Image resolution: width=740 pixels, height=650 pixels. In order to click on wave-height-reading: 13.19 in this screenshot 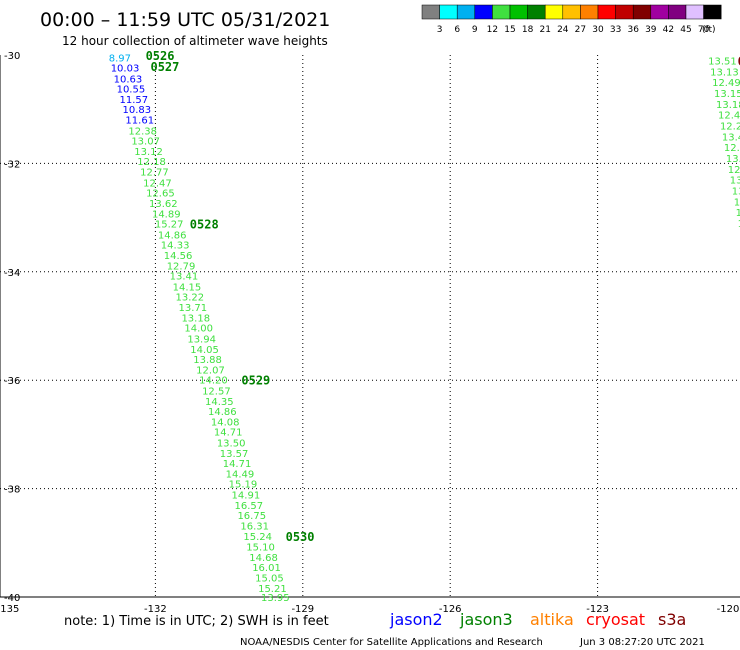, I will do `click(733, 159)`.